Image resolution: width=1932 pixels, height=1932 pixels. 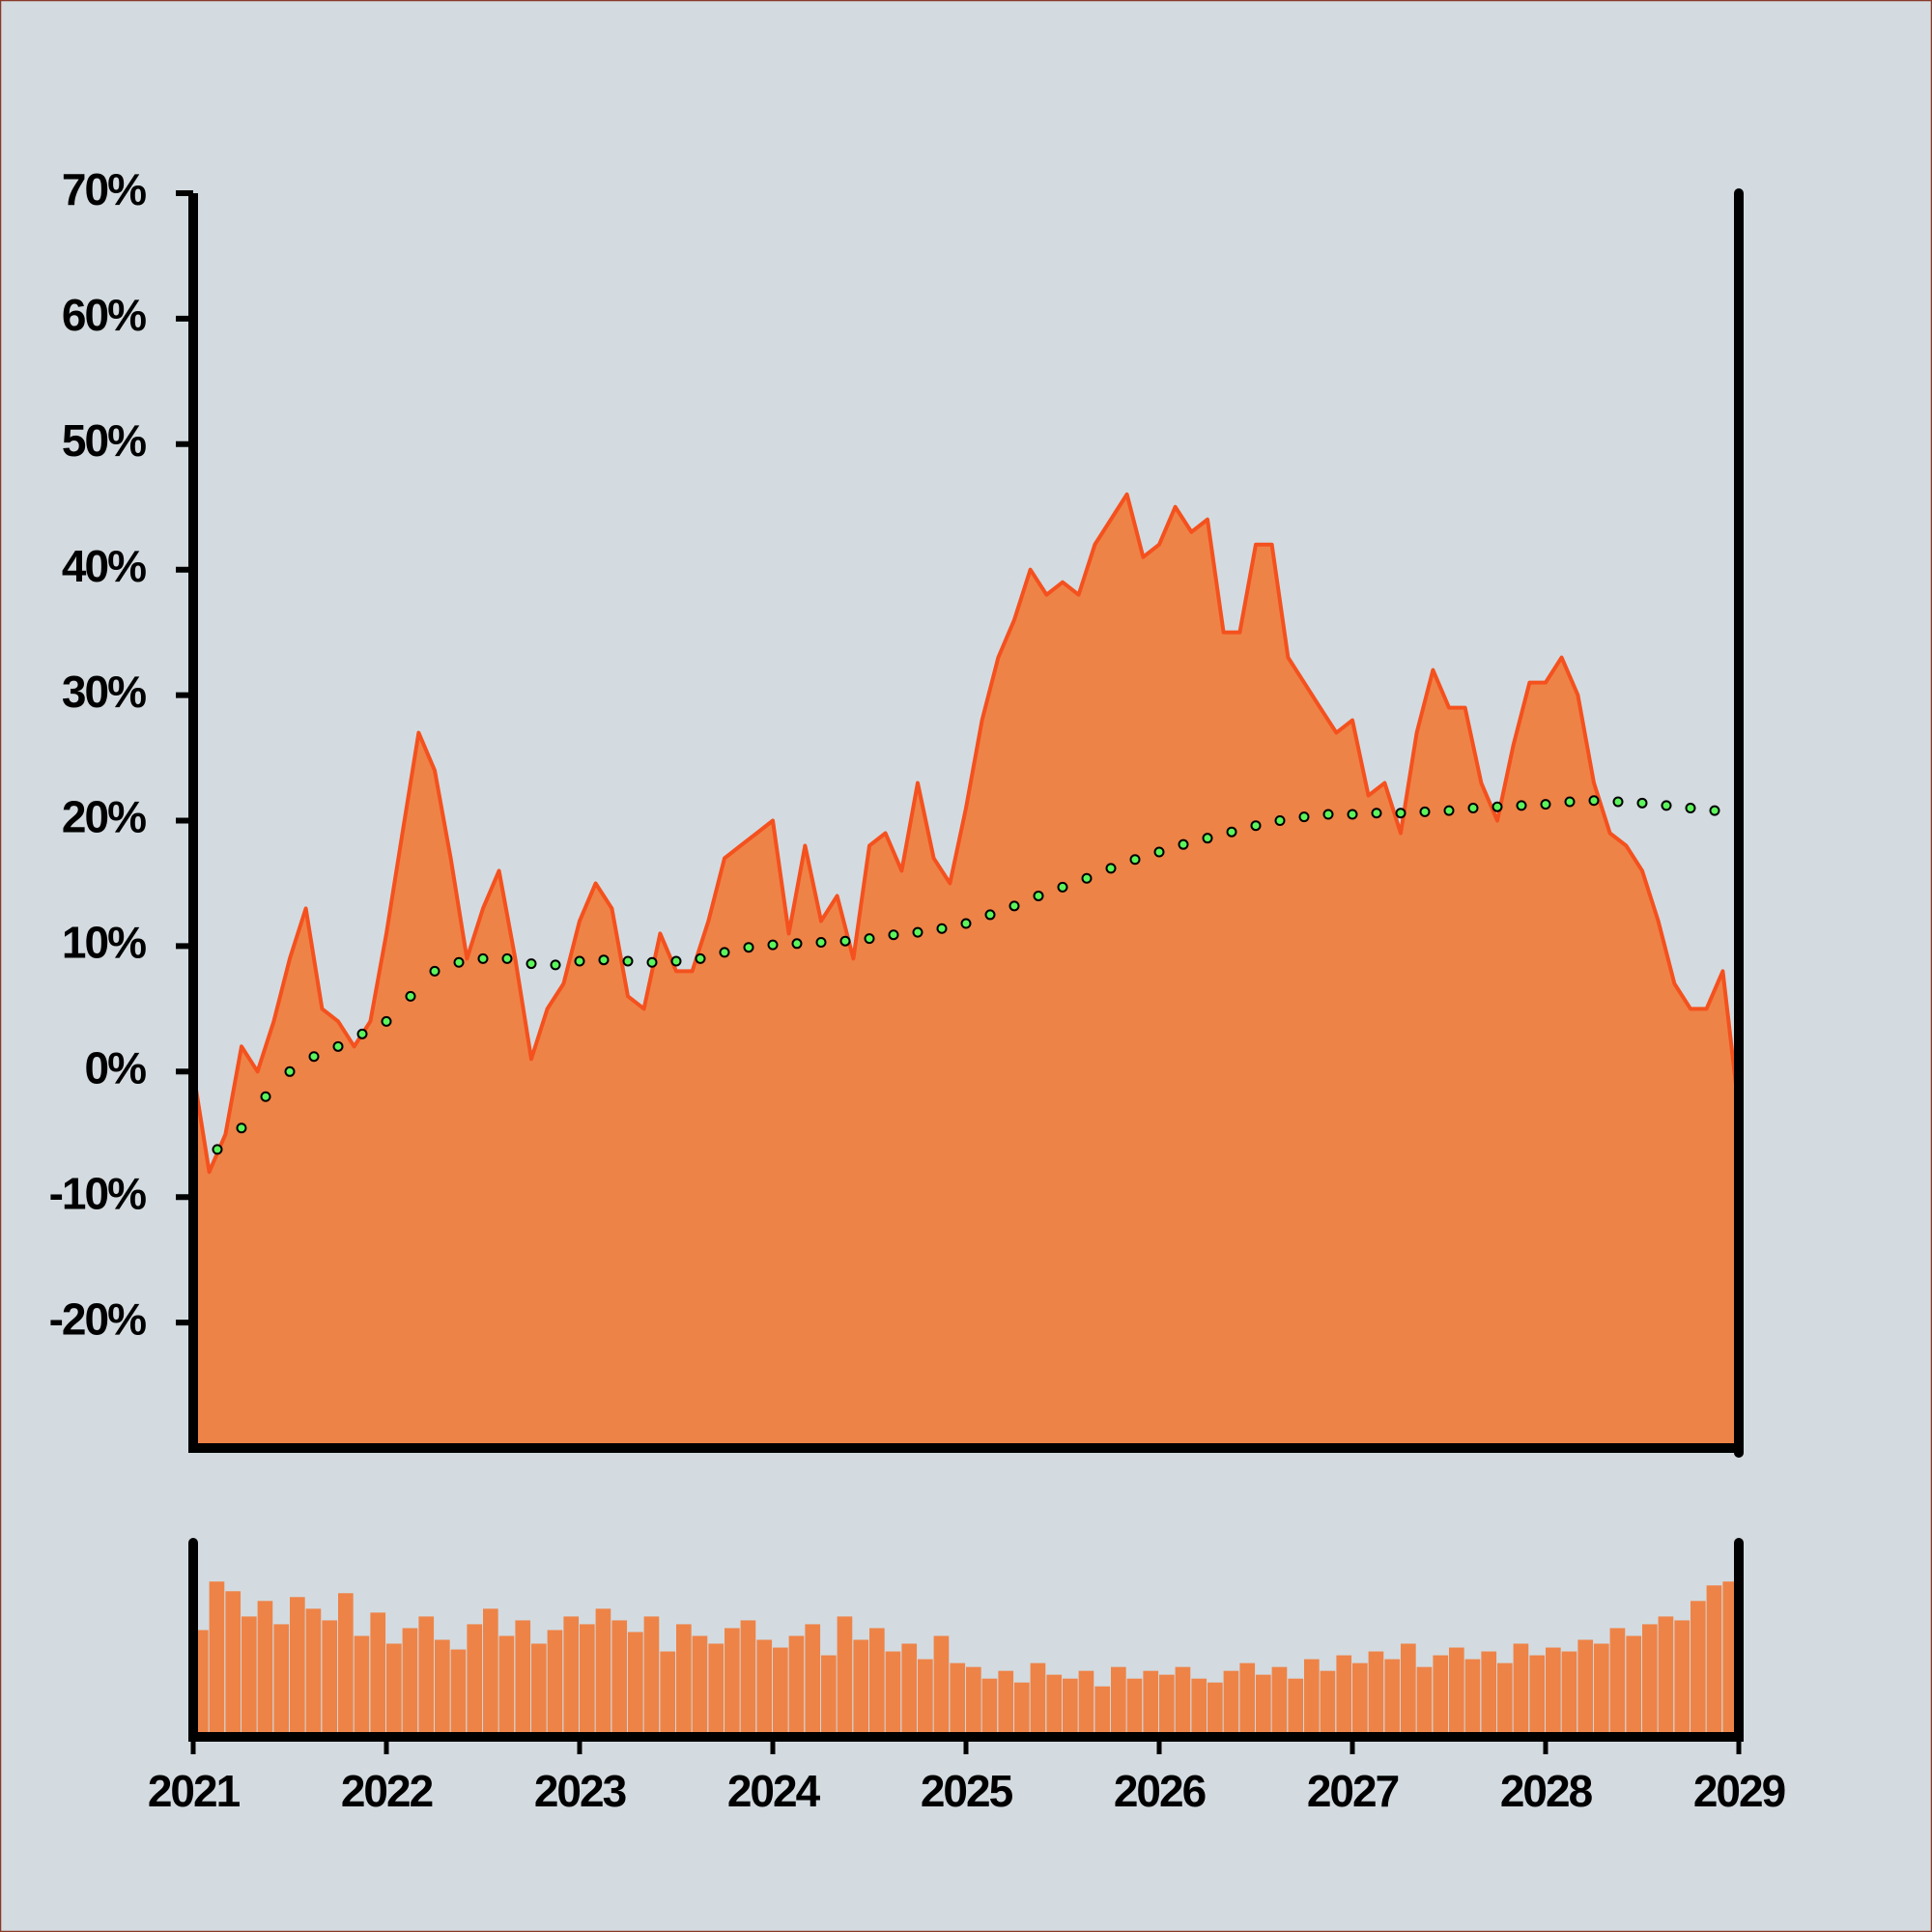 What do you see at coordinates (104, 817) in the screenshot?
I see `y-tick-label: 20%` at bounding box center [104, 817].